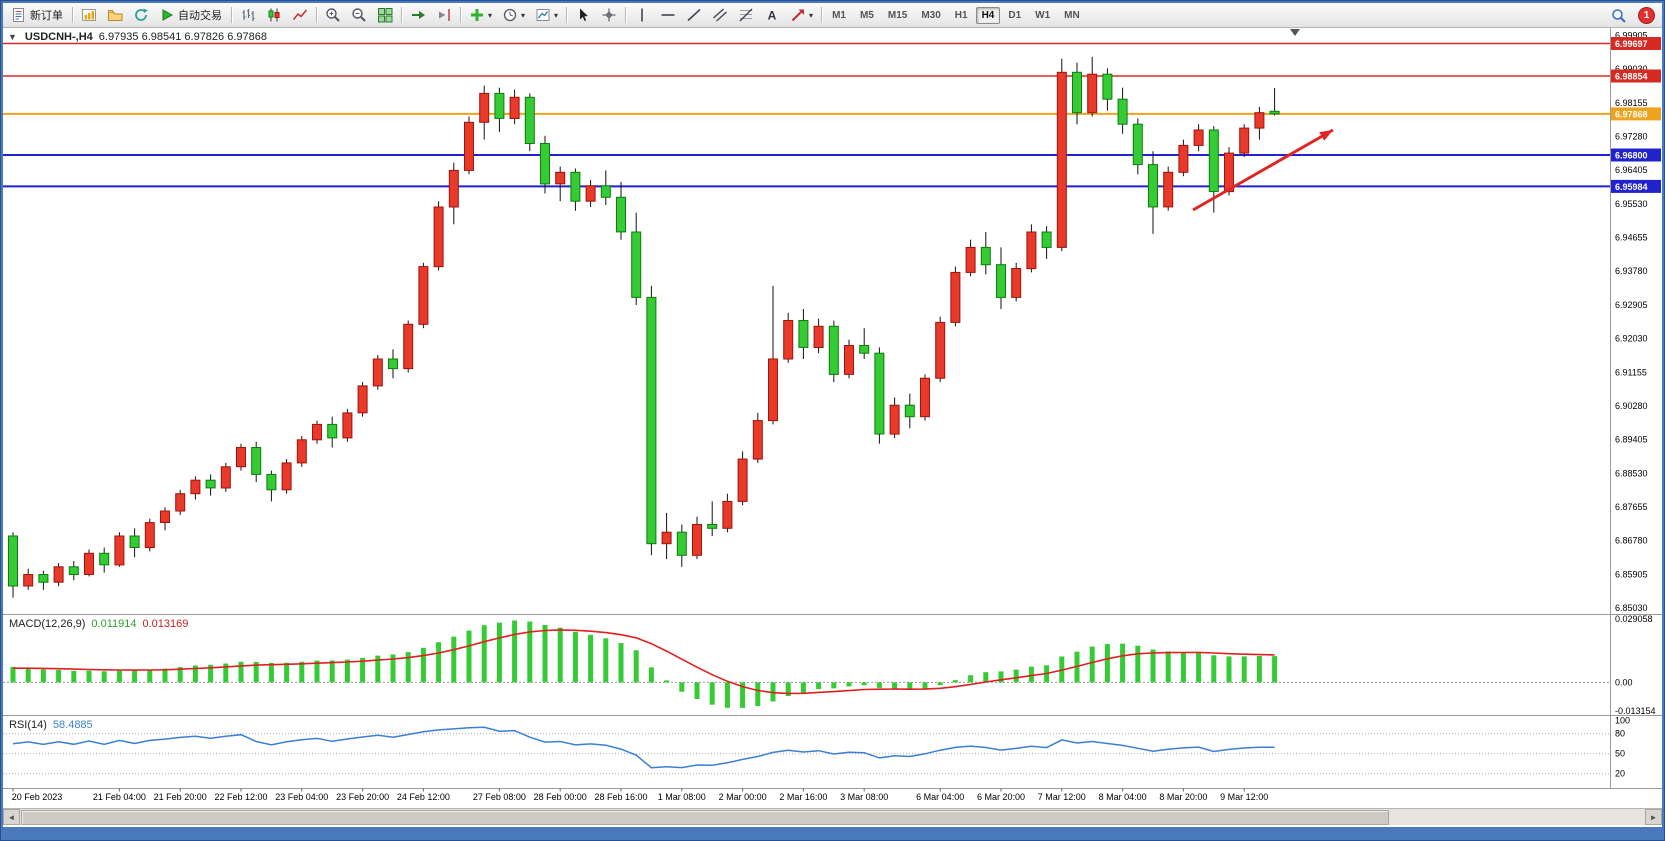 The width and height of the screenshot is (1665, 841). What do you see at coordinates (119, 797) in the screenshot?
I see `svg-text: 21 Feb 04:00` at bounding box center [119, 797].